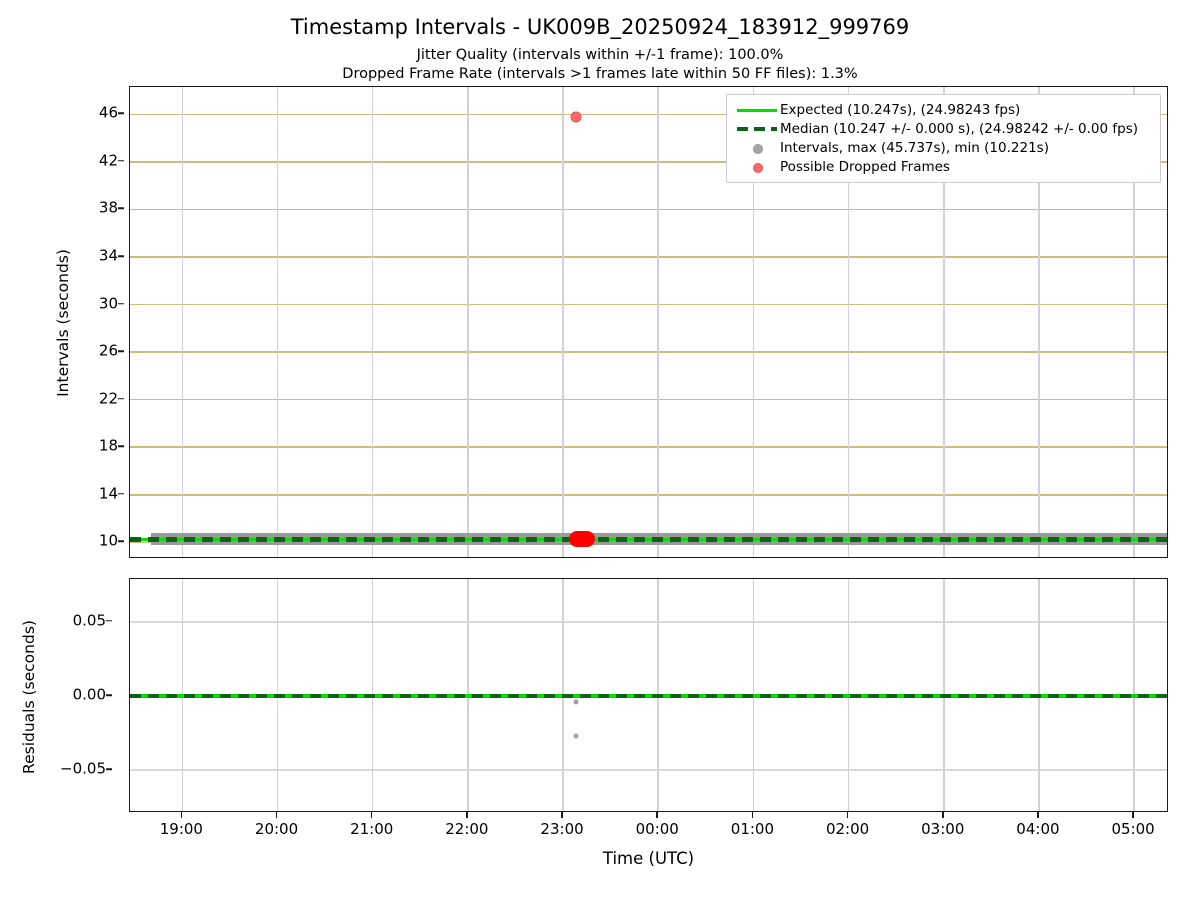 This screenshot has height=900, width=1200. I want to click on dropped-frame-point, so click(576, 117).